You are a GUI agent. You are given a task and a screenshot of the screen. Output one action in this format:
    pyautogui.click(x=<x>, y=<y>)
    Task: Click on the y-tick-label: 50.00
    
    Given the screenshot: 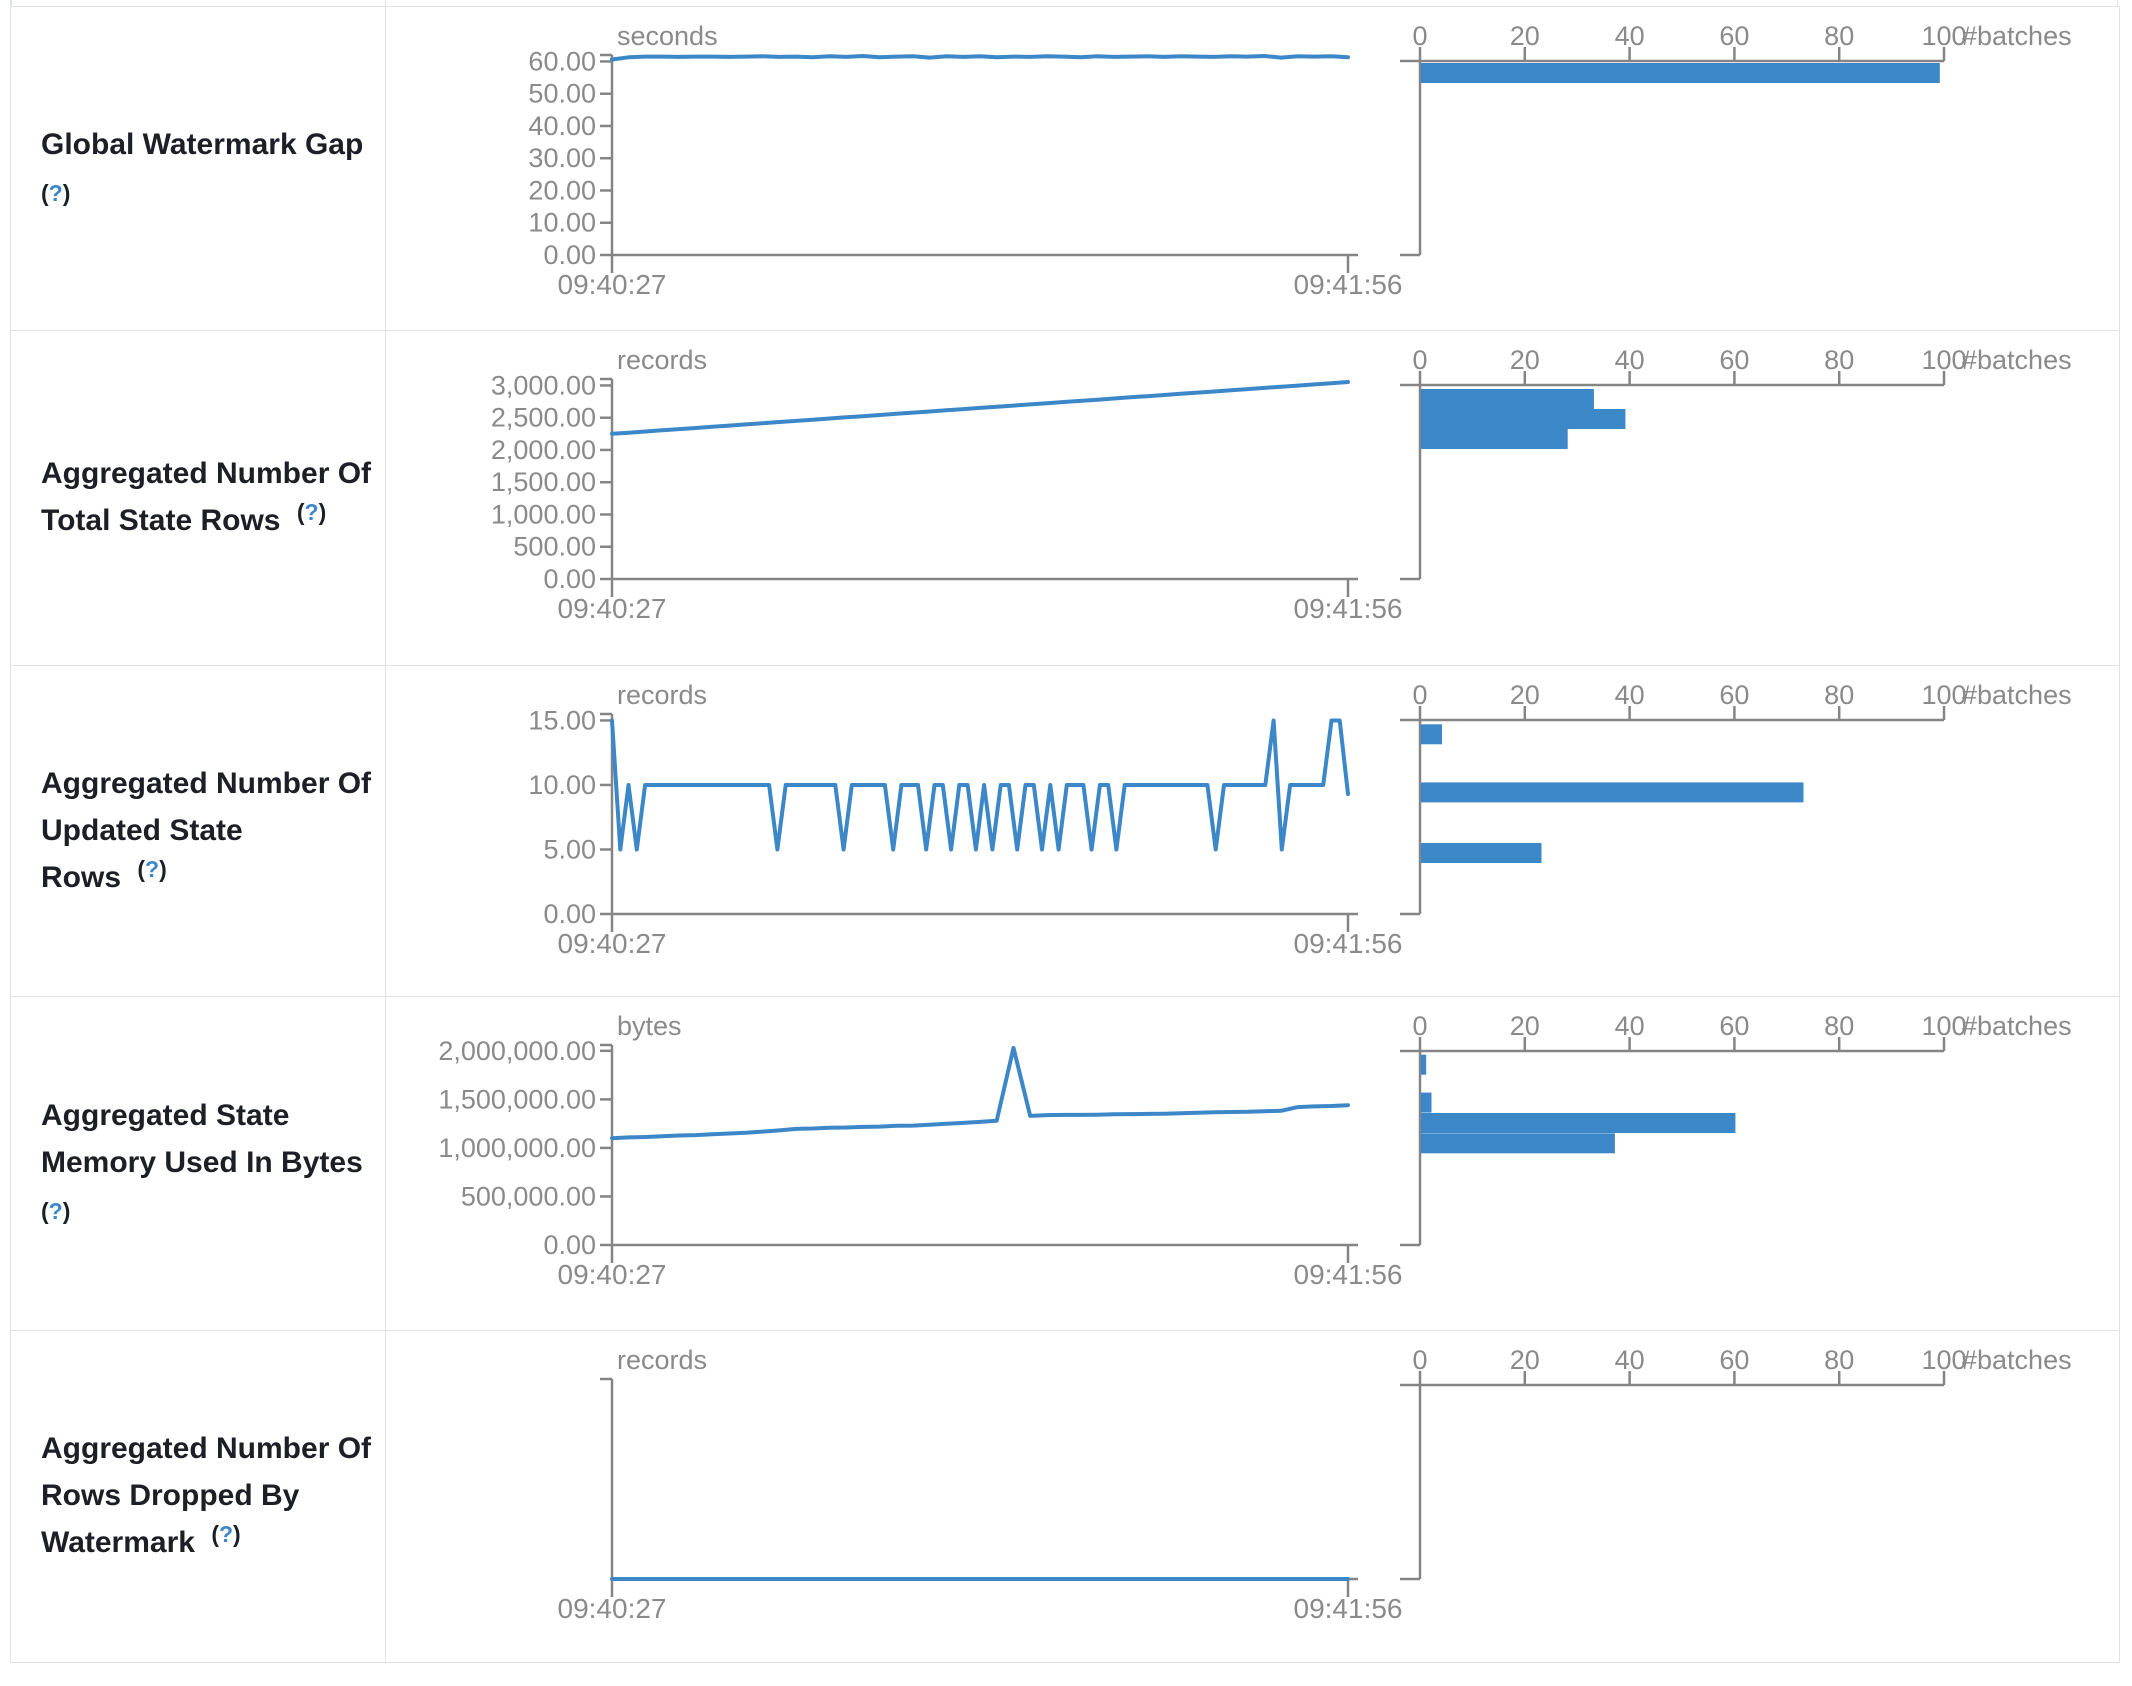 What is the action you would take?
    pyautogui.click(x=562, y=94)
    